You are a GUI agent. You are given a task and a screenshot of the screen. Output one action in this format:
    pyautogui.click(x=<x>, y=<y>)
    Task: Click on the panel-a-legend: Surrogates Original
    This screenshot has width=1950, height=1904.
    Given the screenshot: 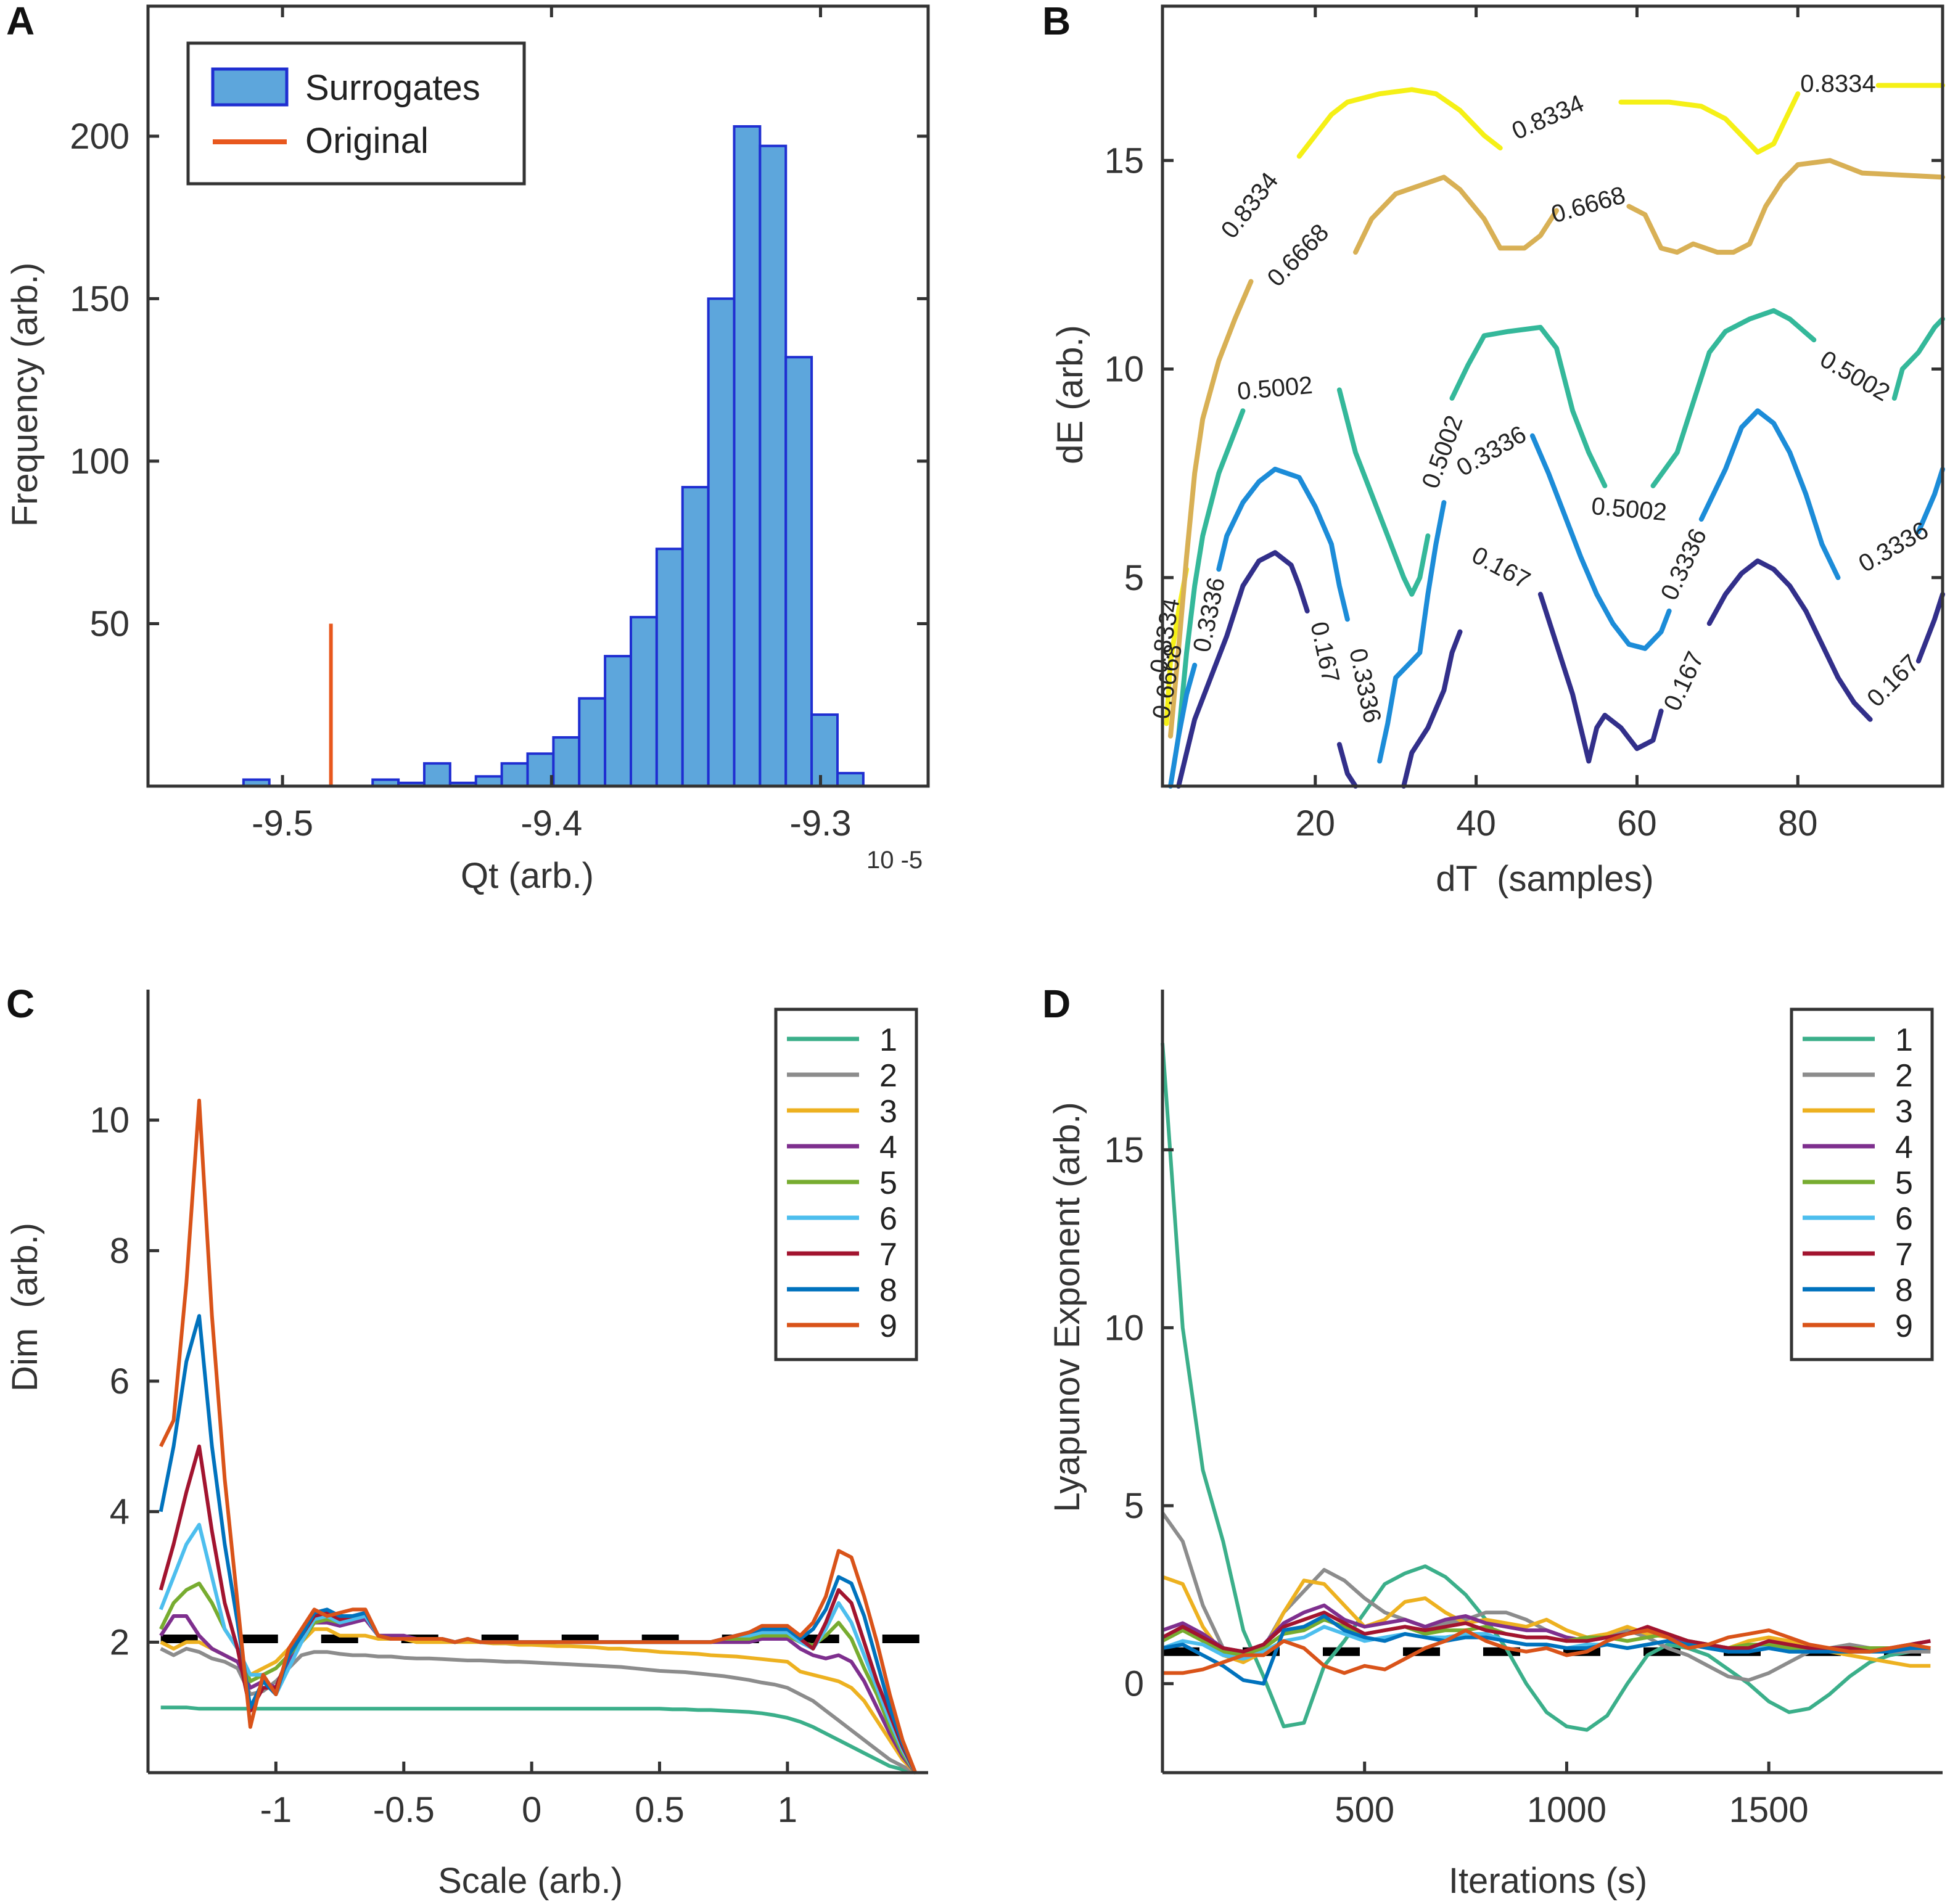 What is the action you would take?
    pyautogui.click(x=356, y=113)
    